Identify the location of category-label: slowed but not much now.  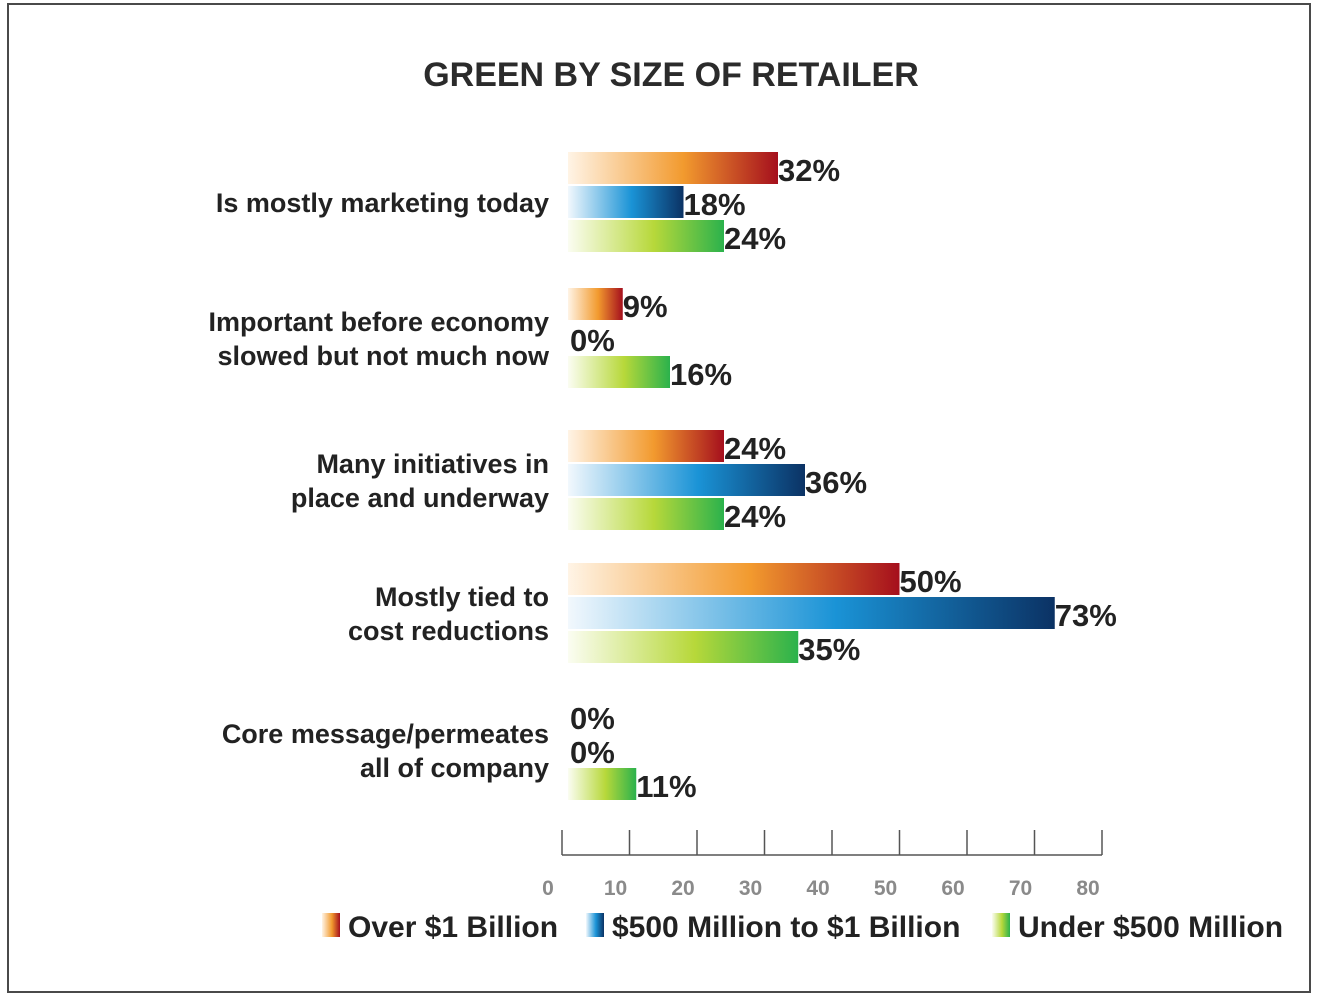
(384, 356).